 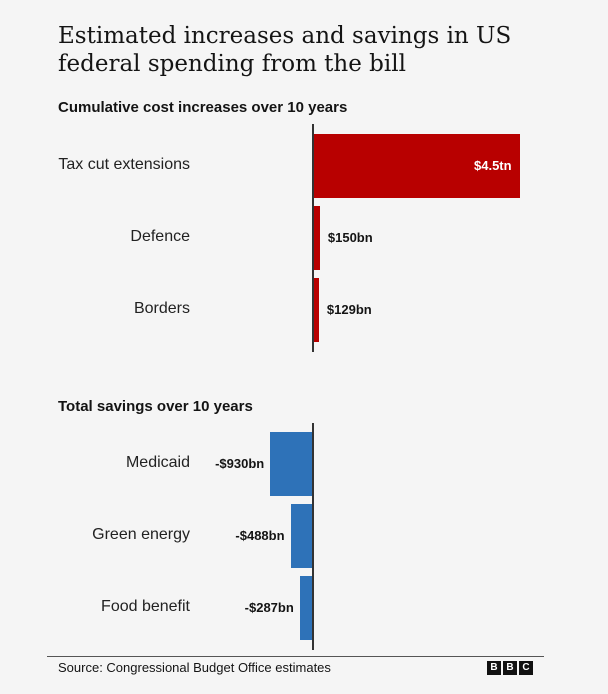 I want to click on category-label: Borders, so click(x=161, y=308).